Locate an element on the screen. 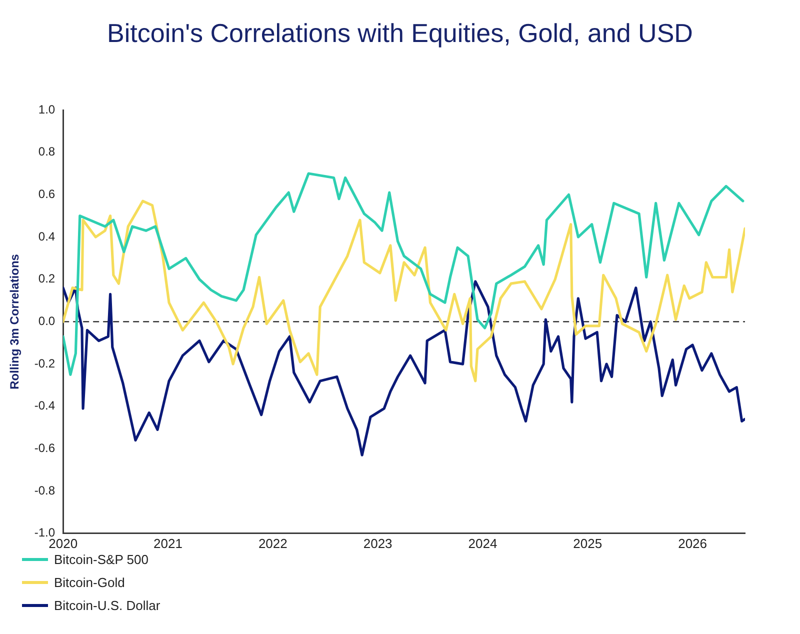 Image resolution: width=800 pixels, height=634 pixels. y-tick-label: -0.8 is located at coordinates (45, 490).